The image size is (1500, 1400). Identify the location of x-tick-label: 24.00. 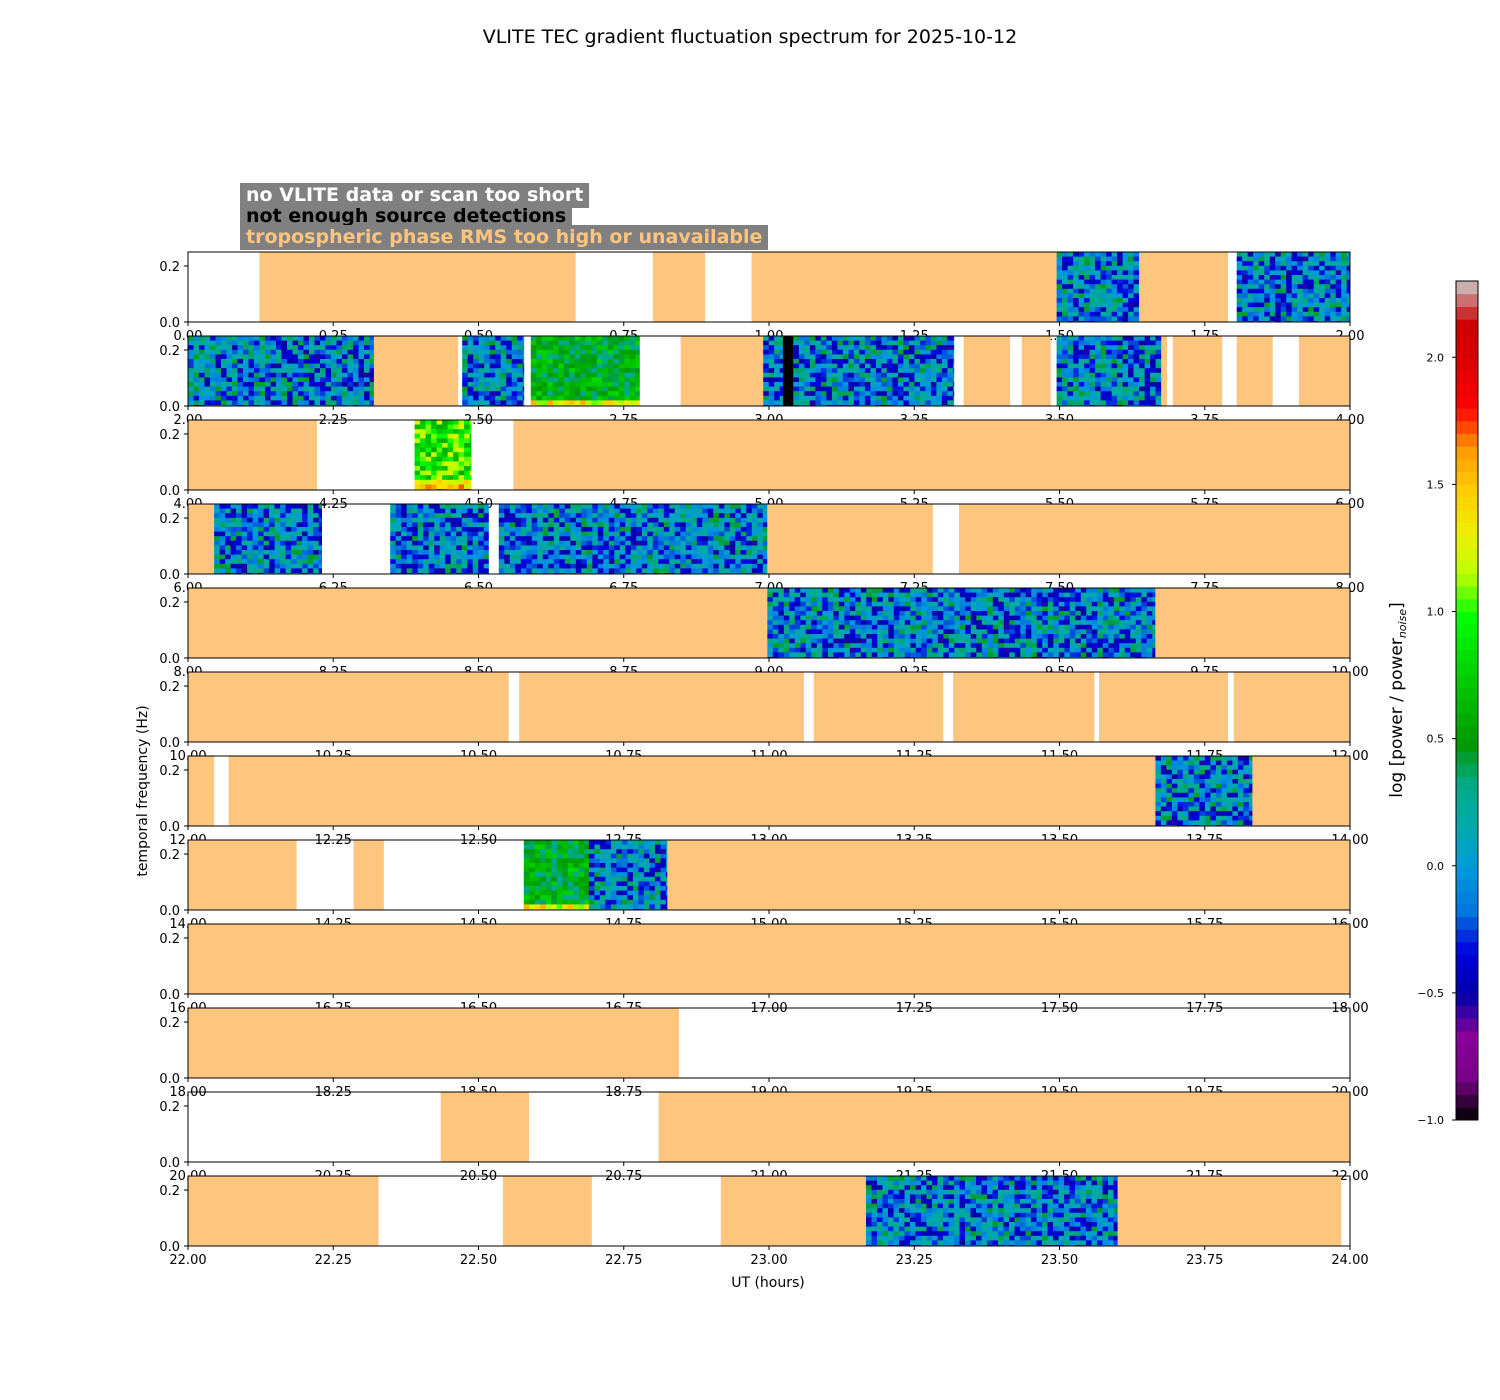
(1349, 1260).